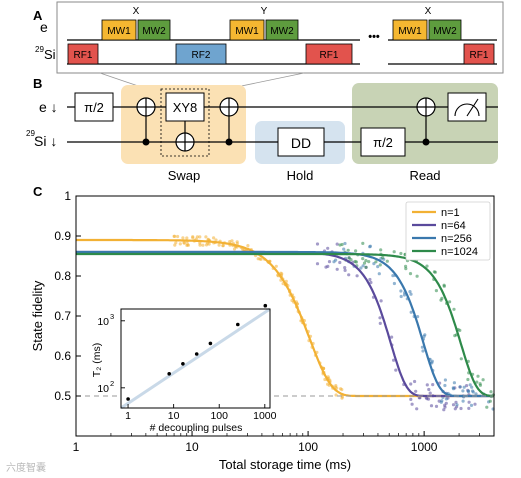 The width and height of the screenshot is (521, 478). I want to click on inset-y-tick-exponent-3: 3, so click(112, 316).